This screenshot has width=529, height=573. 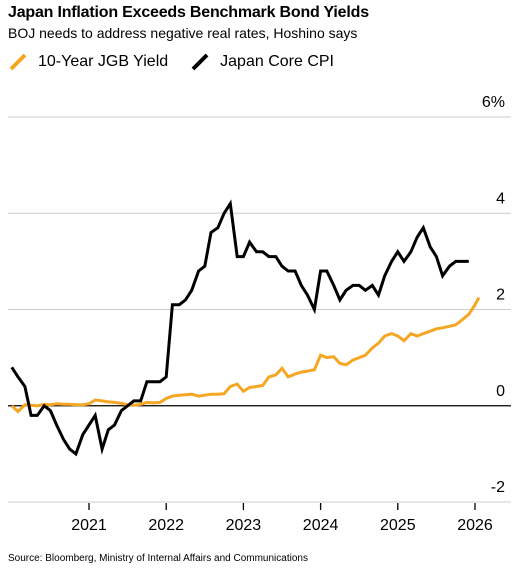 I want to click on x-tick-label: 2021, so click(x=89, y=525).